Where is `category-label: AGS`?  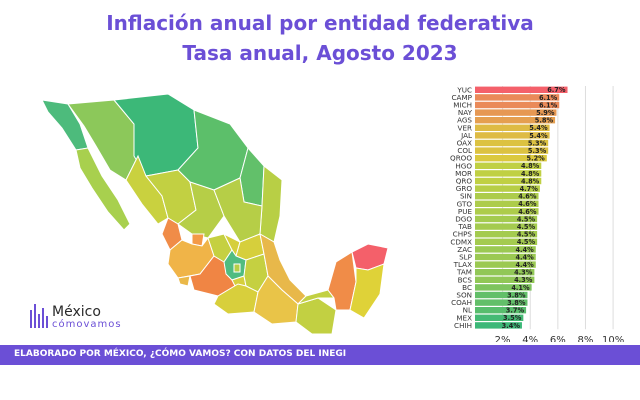 category-label: AGS is located at coordinates (464, 120).